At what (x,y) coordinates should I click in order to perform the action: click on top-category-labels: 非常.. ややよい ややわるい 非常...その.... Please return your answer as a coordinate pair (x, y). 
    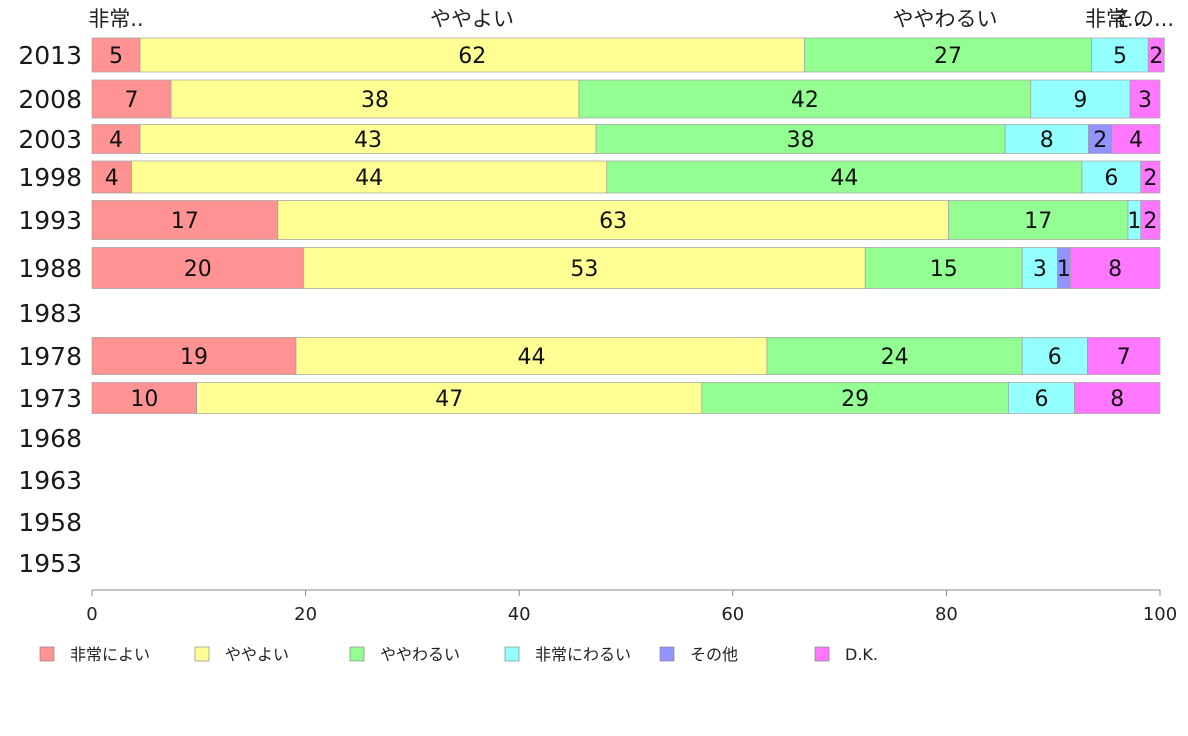
    Looking at the image, I should click on (631, 19).